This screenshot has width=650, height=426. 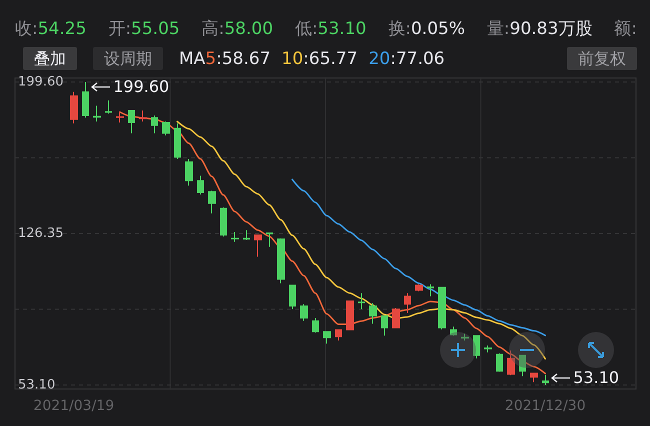 I want to click on text: :65.77, so click(x=330, y=58).